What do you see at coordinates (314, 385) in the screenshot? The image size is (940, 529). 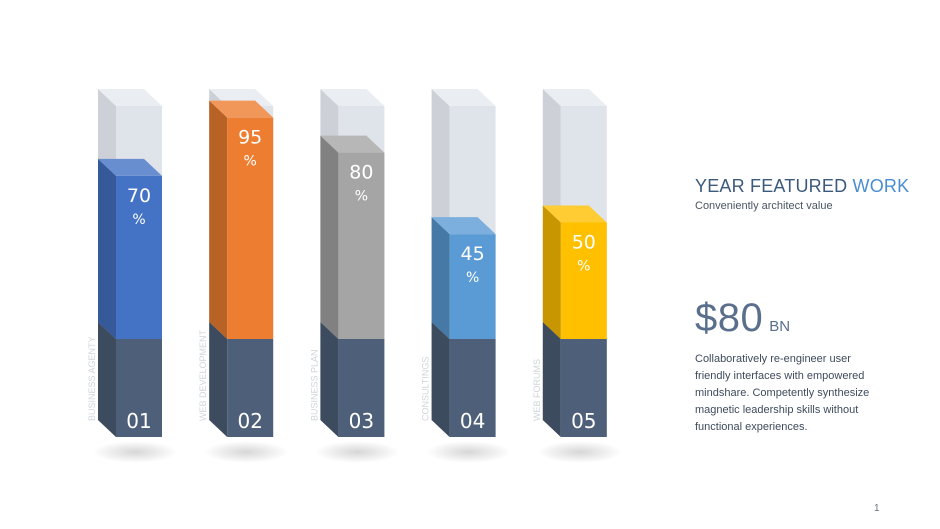 I see `category-label: BUSINESS PLAN` at bounding box center [314, 385].